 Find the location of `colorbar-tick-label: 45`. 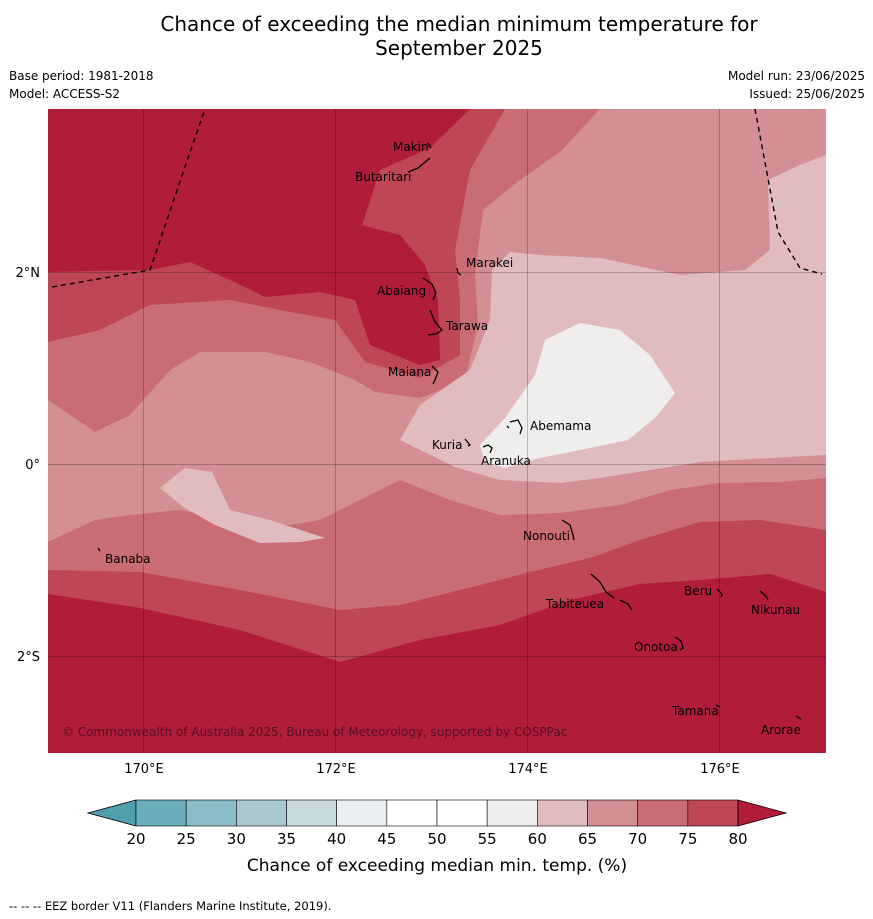

colorbar-tick-label: 45 is located at coordinates (386, 839).